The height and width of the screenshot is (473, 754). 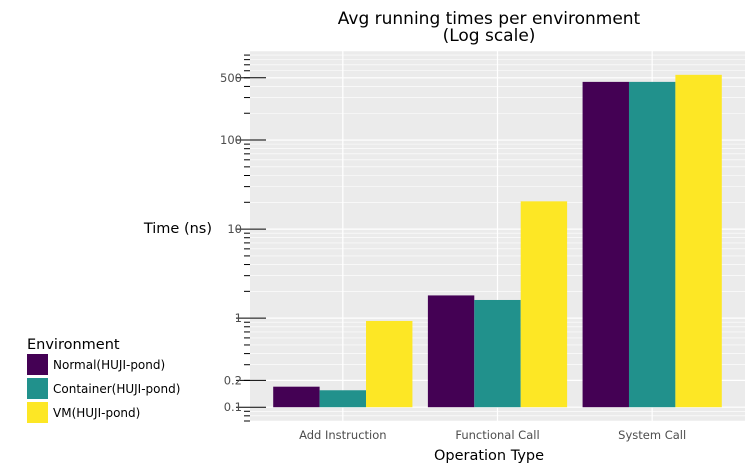 What do you see at coordinates (497, 435) in the screenshot?
I see `x-tick-label: Functional Call` at bounding box center [497, 435].